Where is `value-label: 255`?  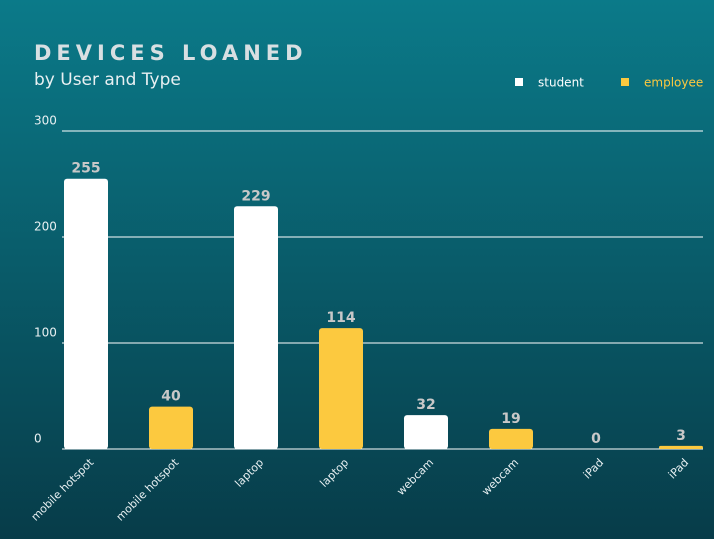 value-label: 255 is located at coordinates (85, 169).